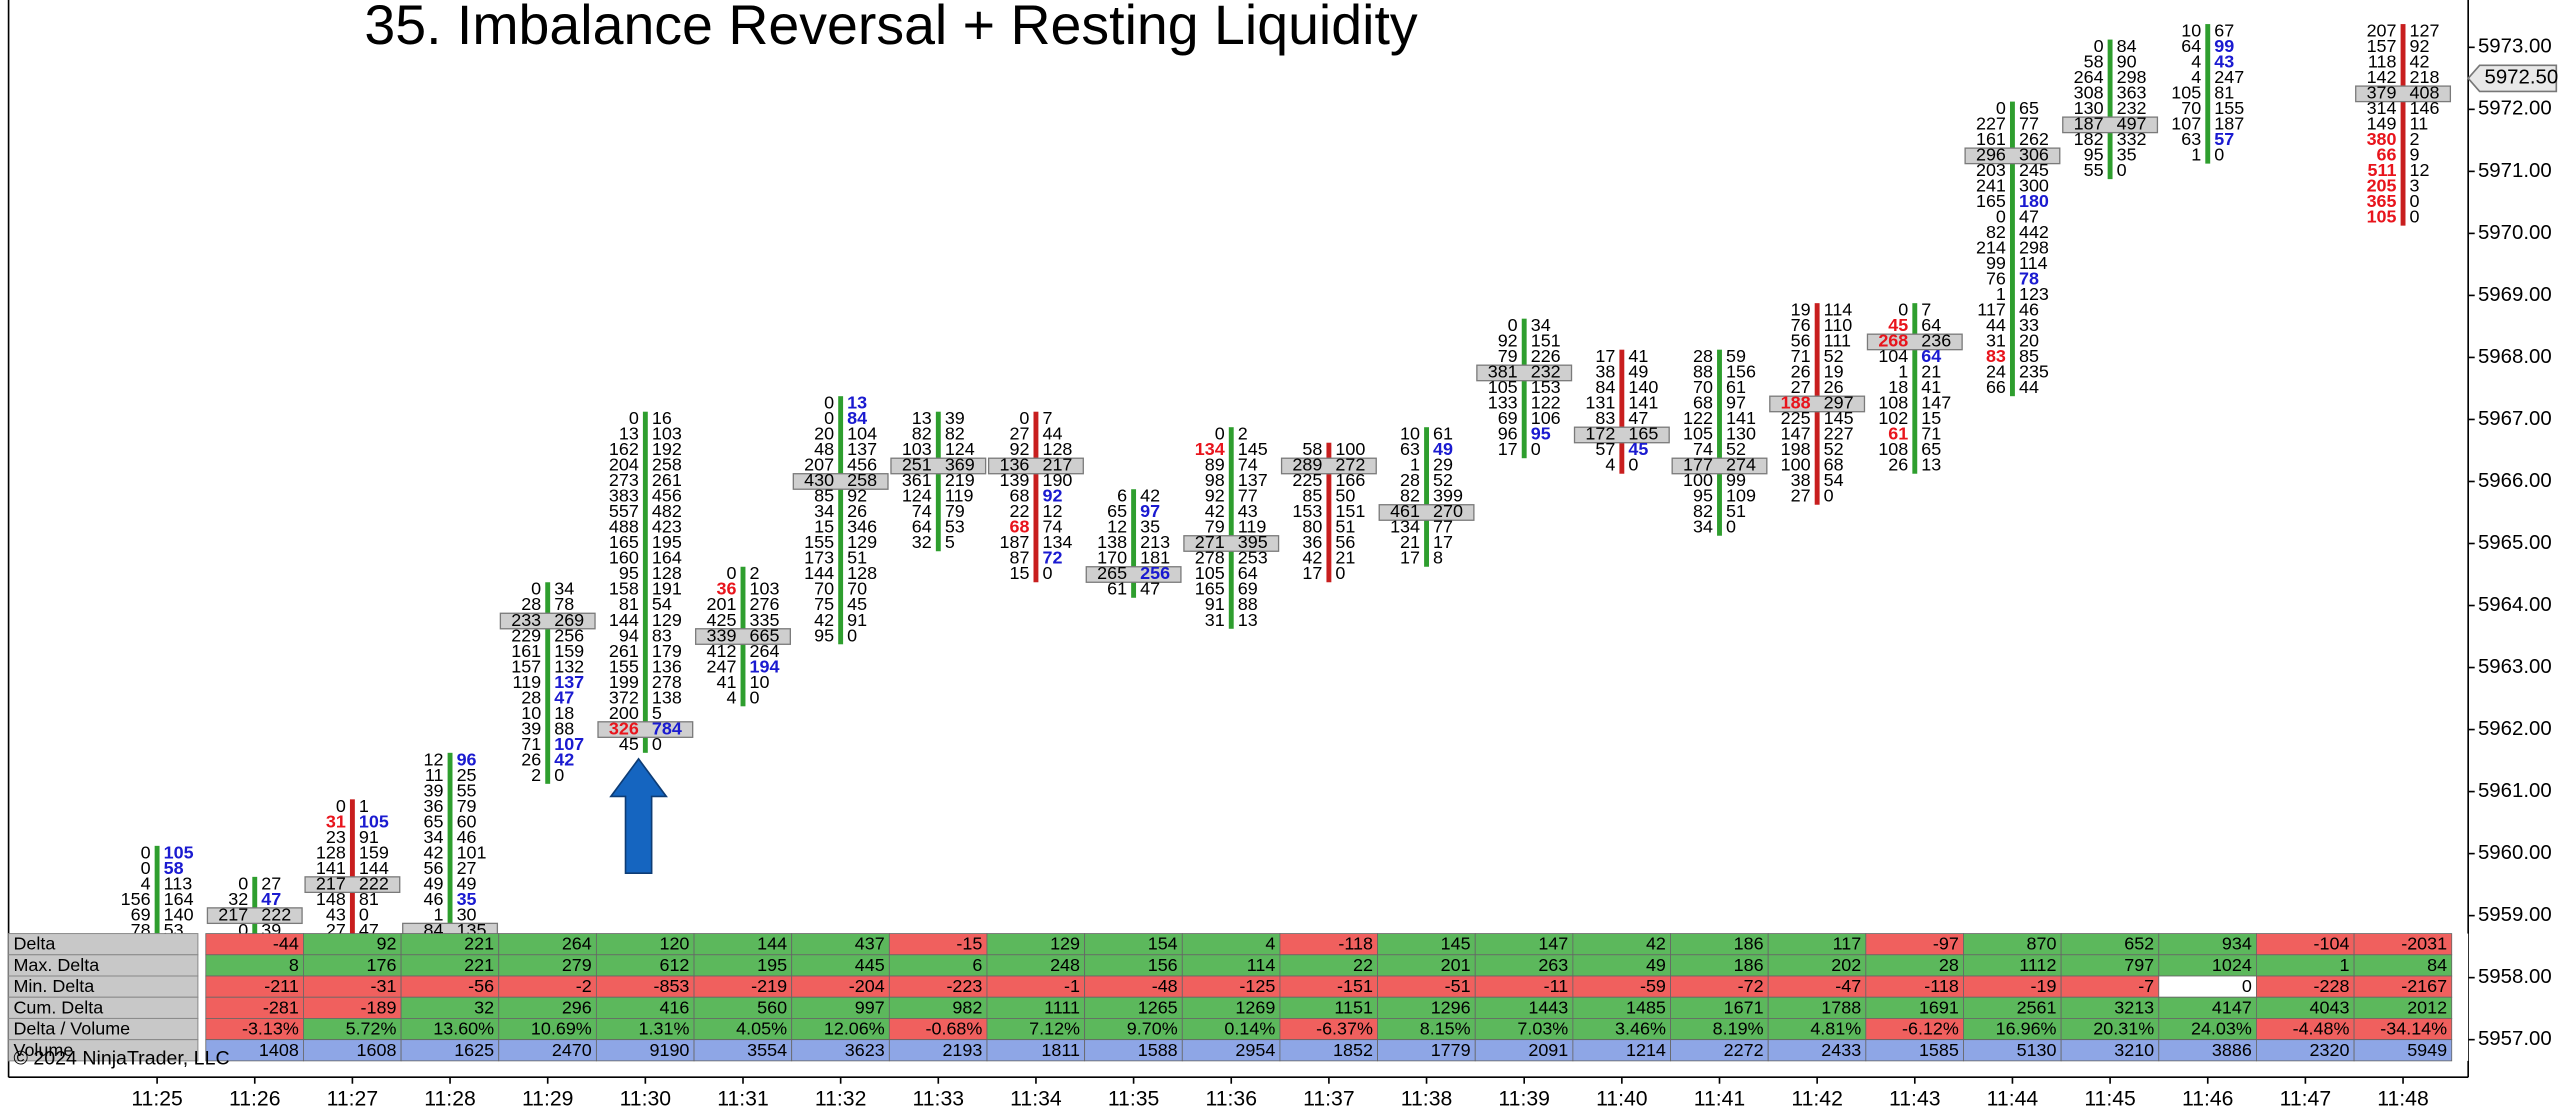 This screenshot has height=1118, width=2560. What do you see at coordinates (1546, 356) in the screenshot?
I see `ask-volume: 226` at bounding box center [1546, 356].